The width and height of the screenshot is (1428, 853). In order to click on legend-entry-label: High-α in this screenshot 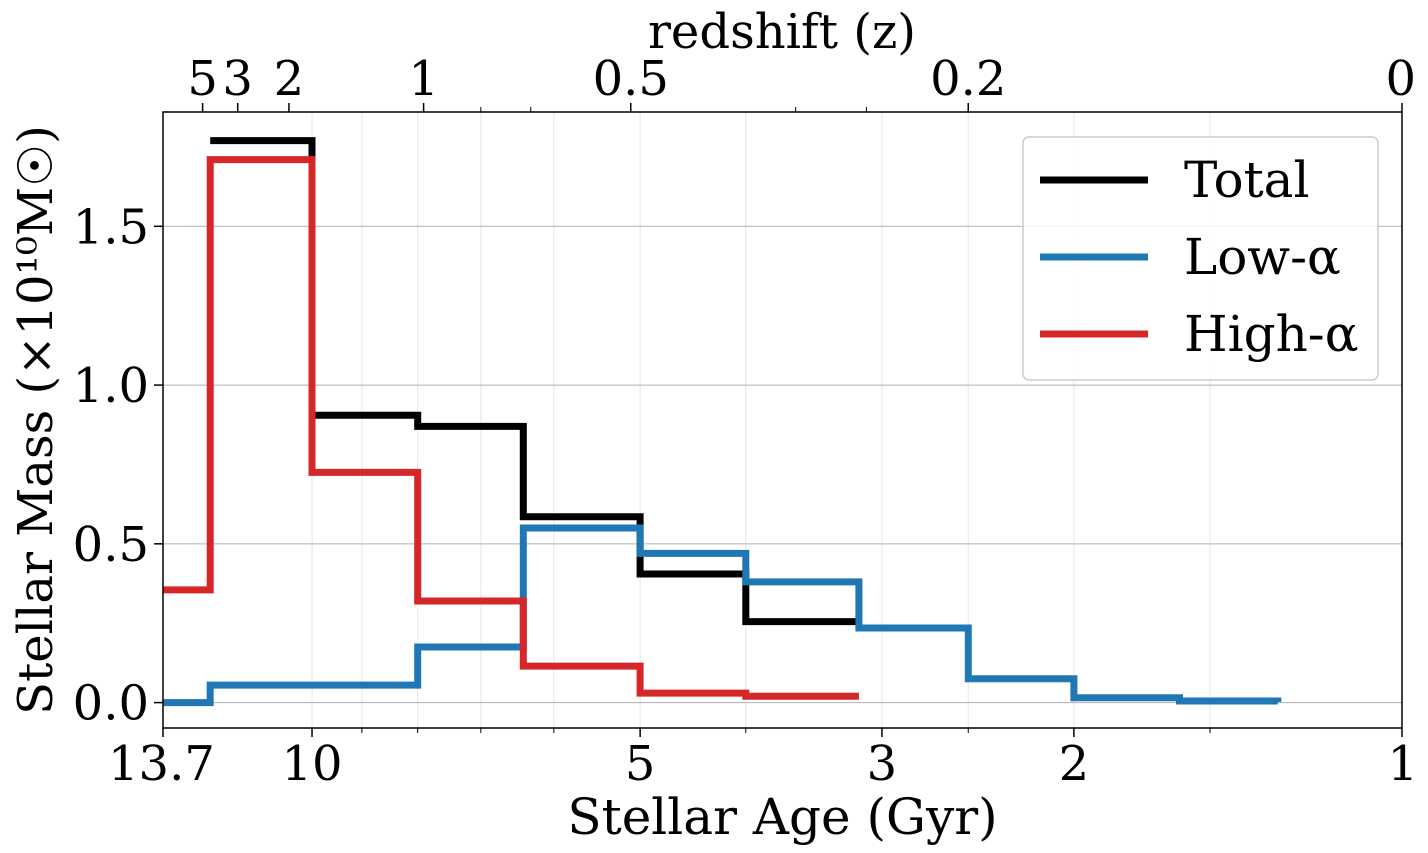, I will do `click(1271, 334)`.